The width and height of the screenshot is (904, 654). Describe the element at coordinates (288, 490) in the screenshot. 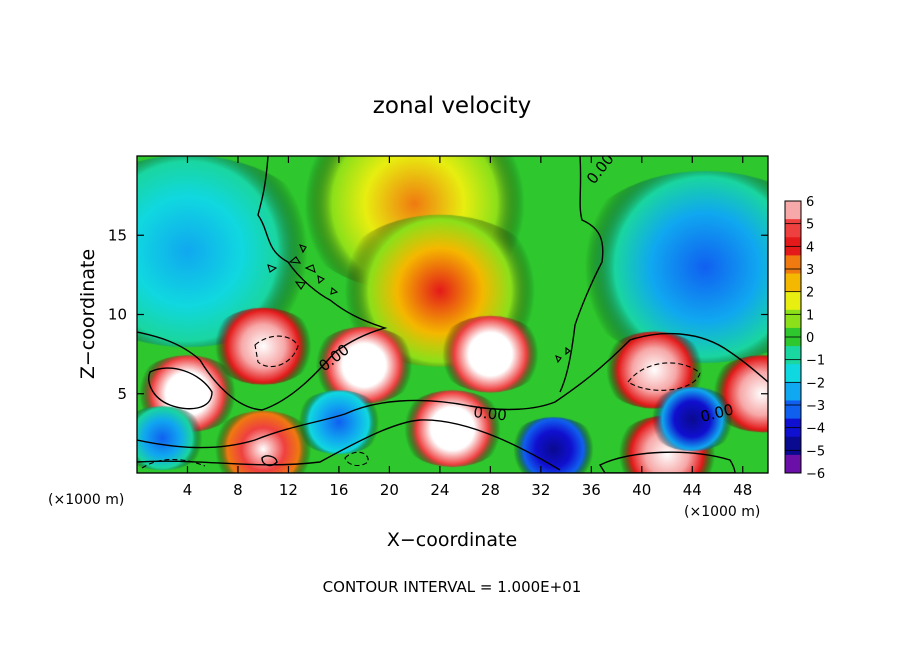

I see `x-tick-label: 12` at that location.